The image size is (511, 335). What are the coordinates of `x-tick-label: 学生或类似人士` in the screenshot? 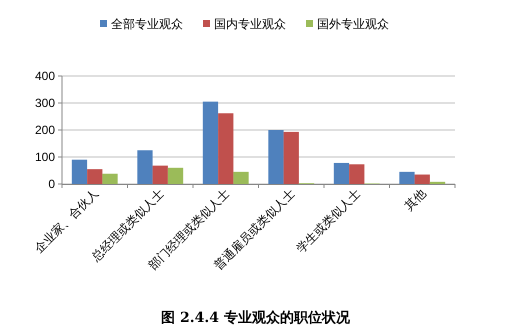 It's located at (328, 221).